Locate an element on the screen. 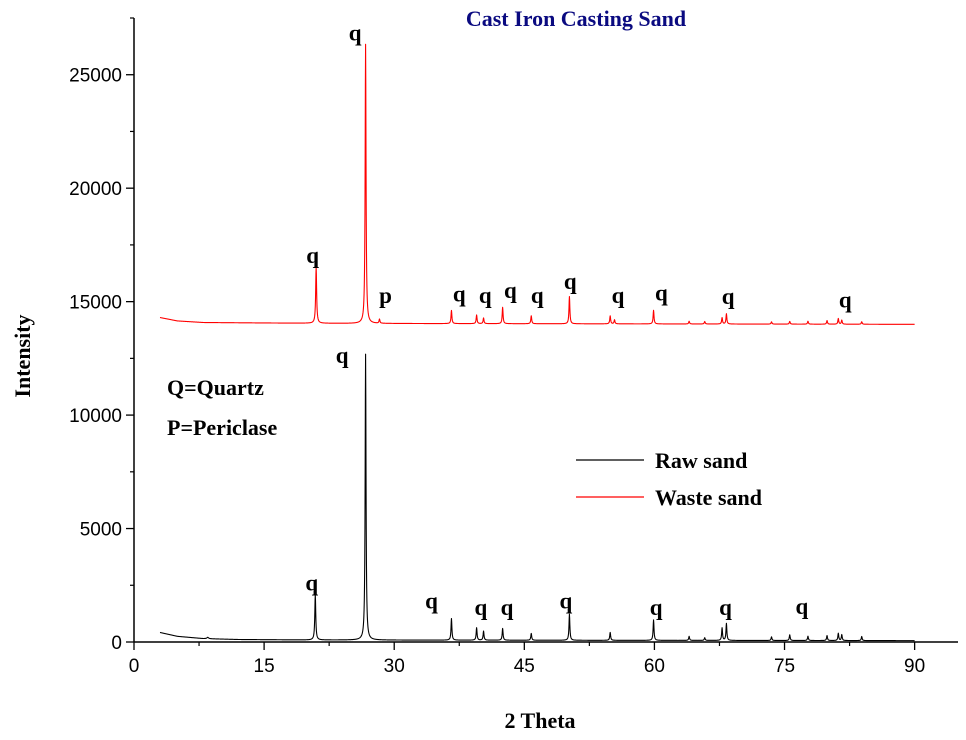 The image size is (966, 740). x-tick-label: 15 is located at coordinates (264, 666).